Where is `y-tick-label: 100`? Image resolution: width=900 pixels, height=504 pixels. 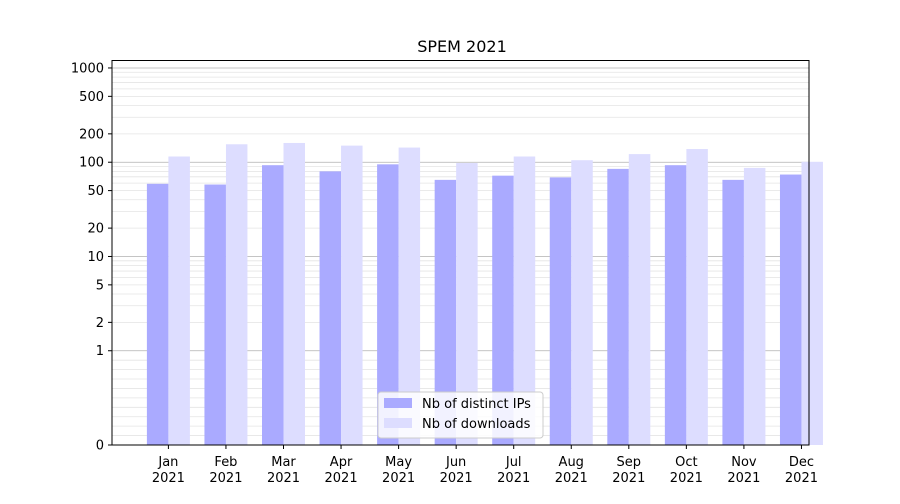 y-tick-label: 100 is located at coordinates (91, 163).